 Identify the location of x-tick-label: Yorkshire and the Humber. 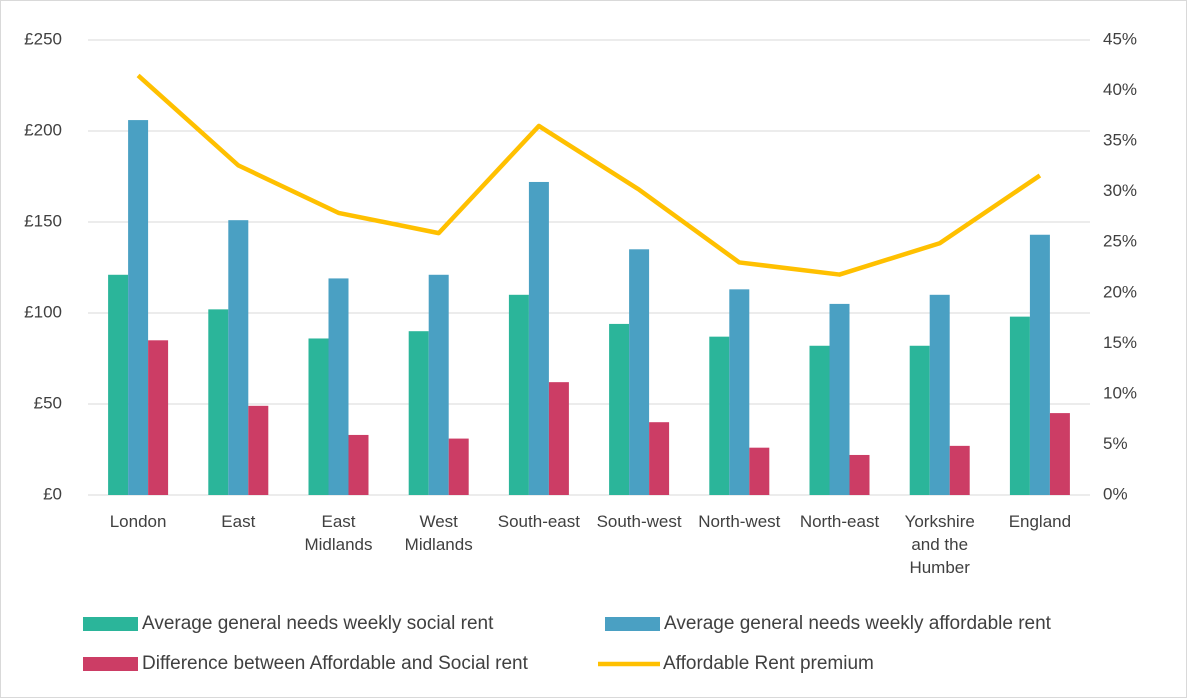
(939, 544).